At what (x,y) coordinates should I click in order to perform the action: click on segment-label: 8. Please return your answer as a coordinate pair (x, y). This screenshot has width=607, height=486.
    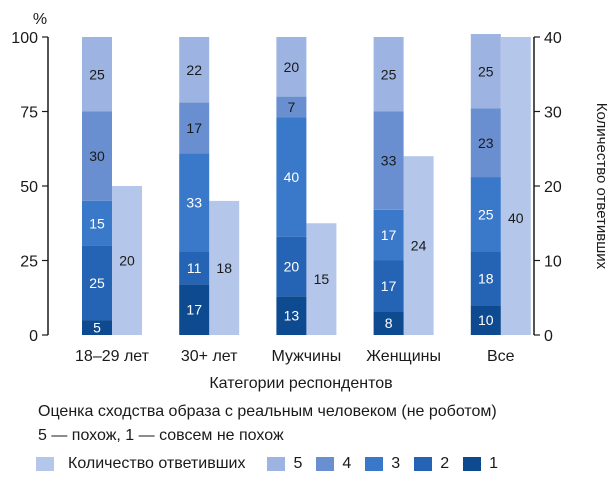
    Looking at the image, I should click on (389, 323).